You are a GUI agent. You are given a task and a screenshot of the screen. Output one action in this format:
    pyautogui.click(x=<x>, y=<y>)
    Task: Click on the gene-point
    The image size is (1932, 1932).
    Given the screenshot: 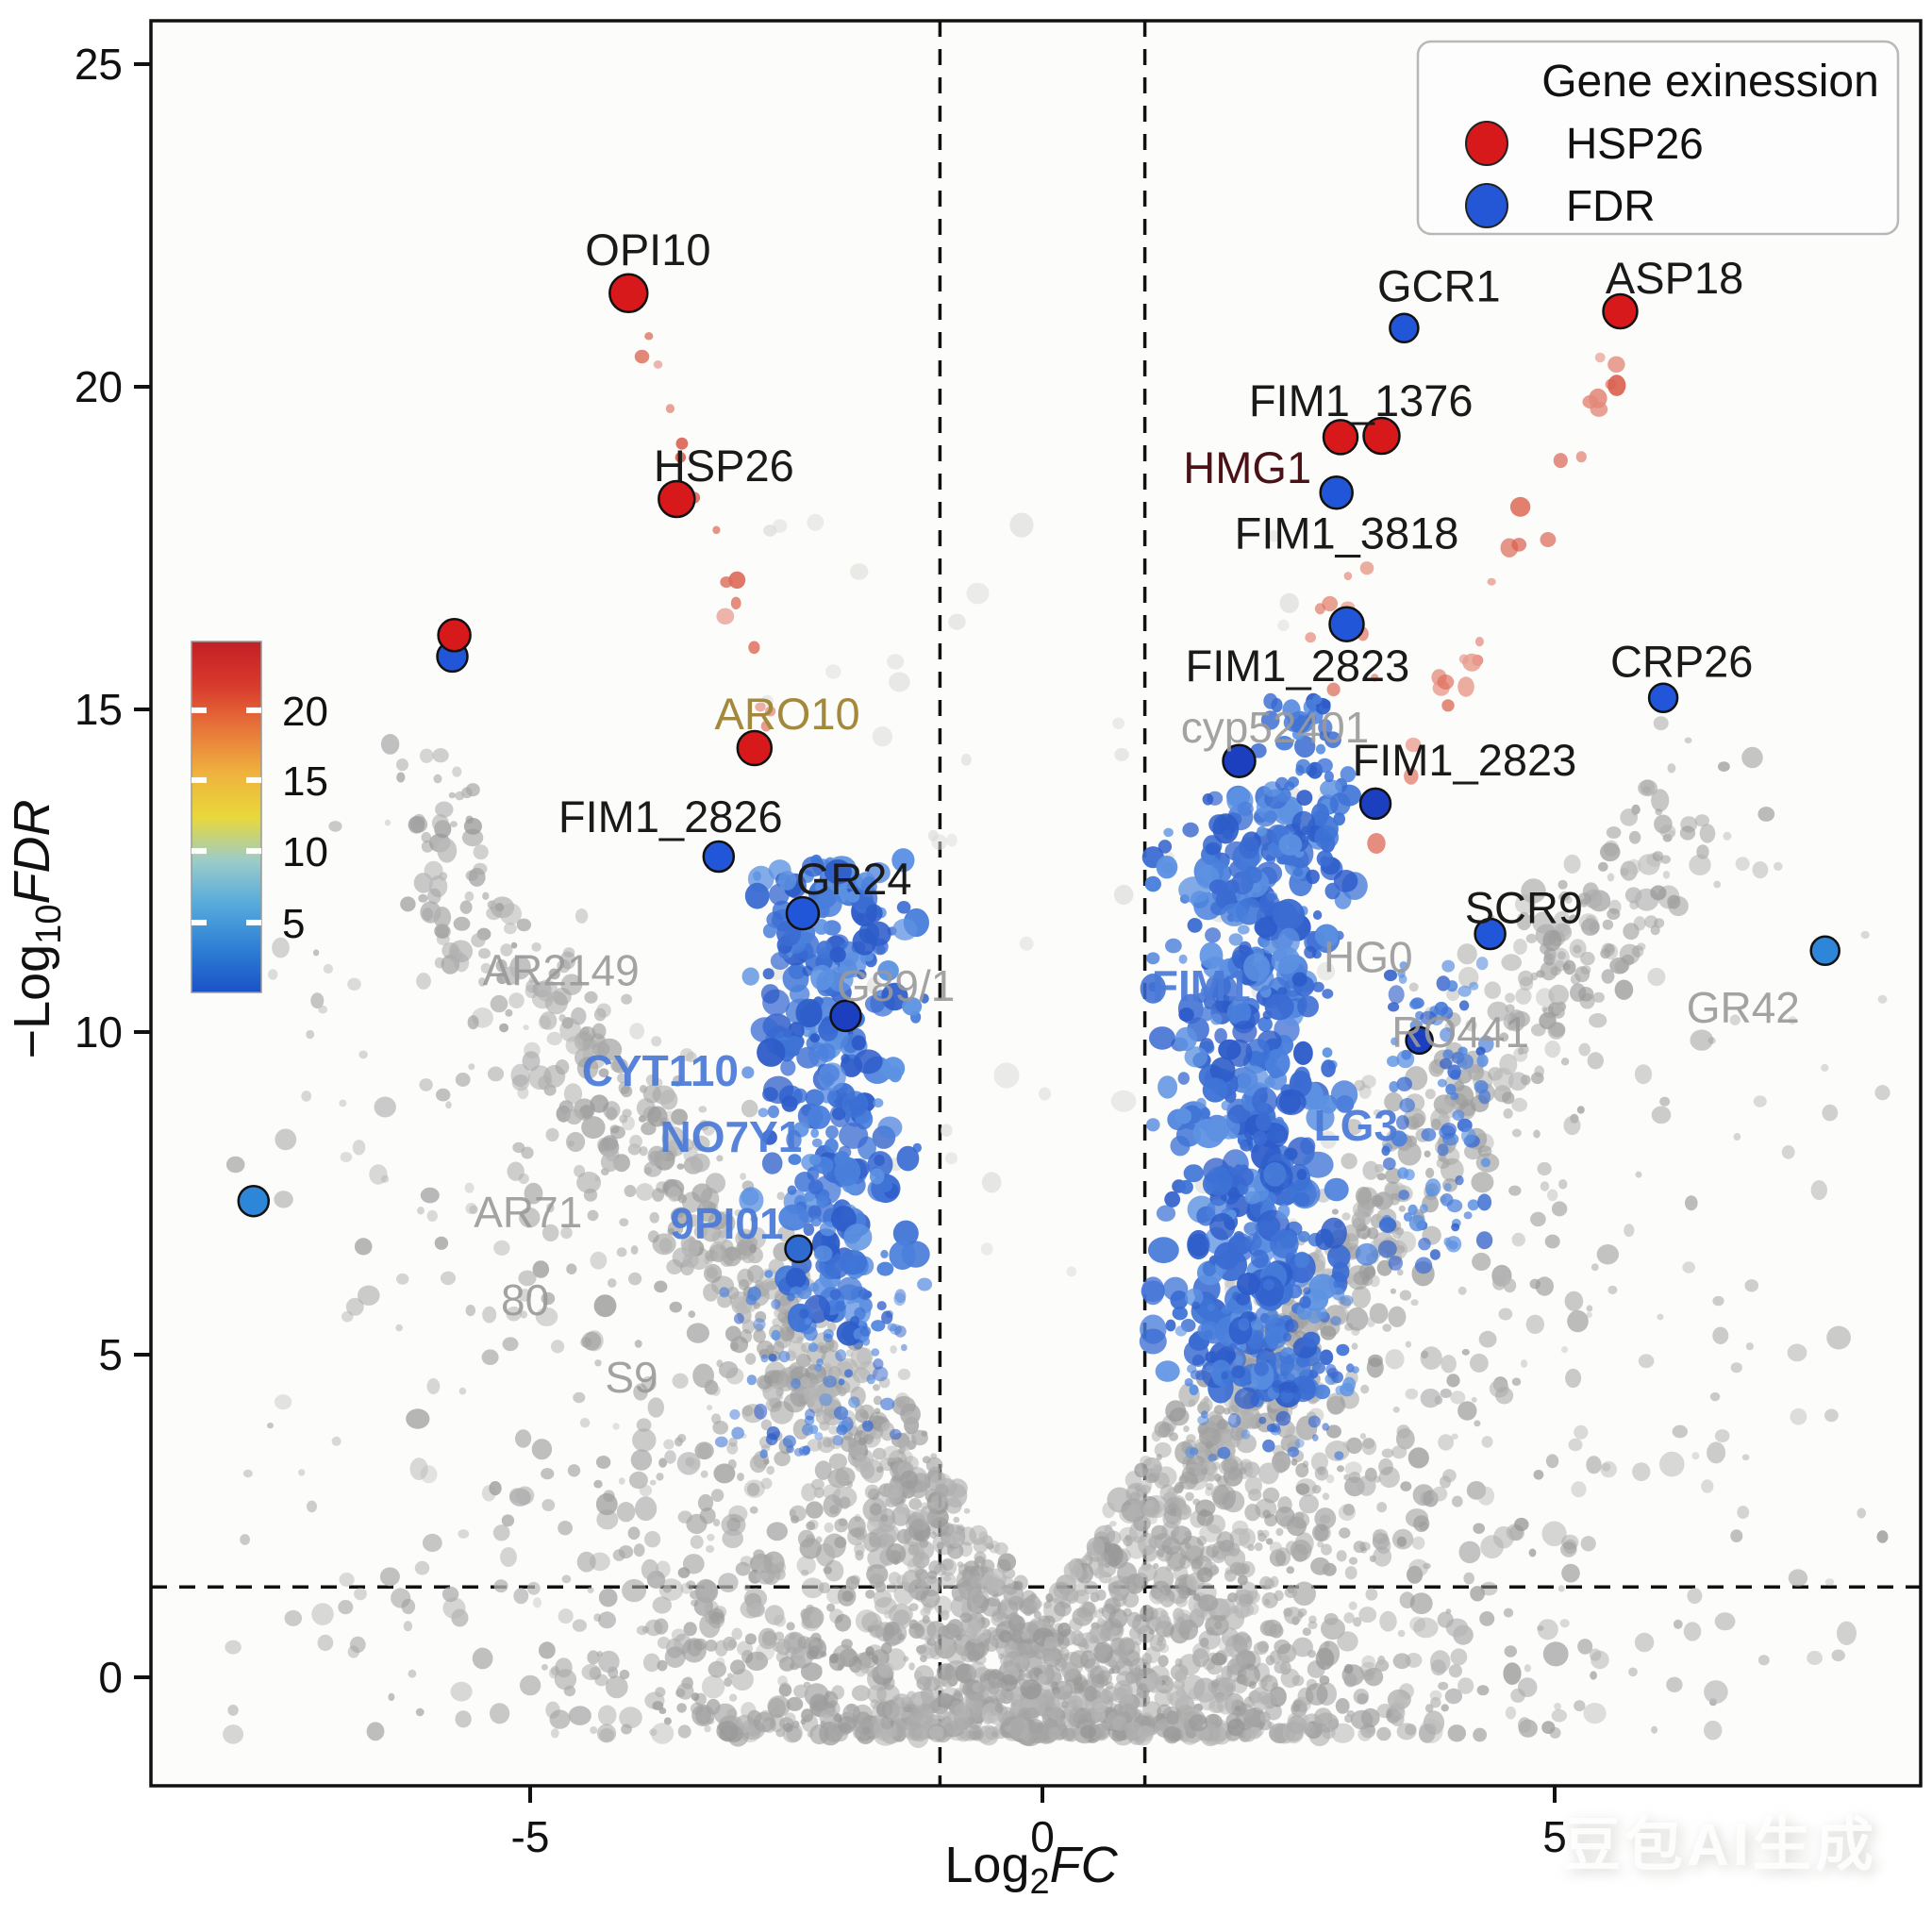 What is the action you would take?
    pyautogui.click(x=1239, y=761)
    